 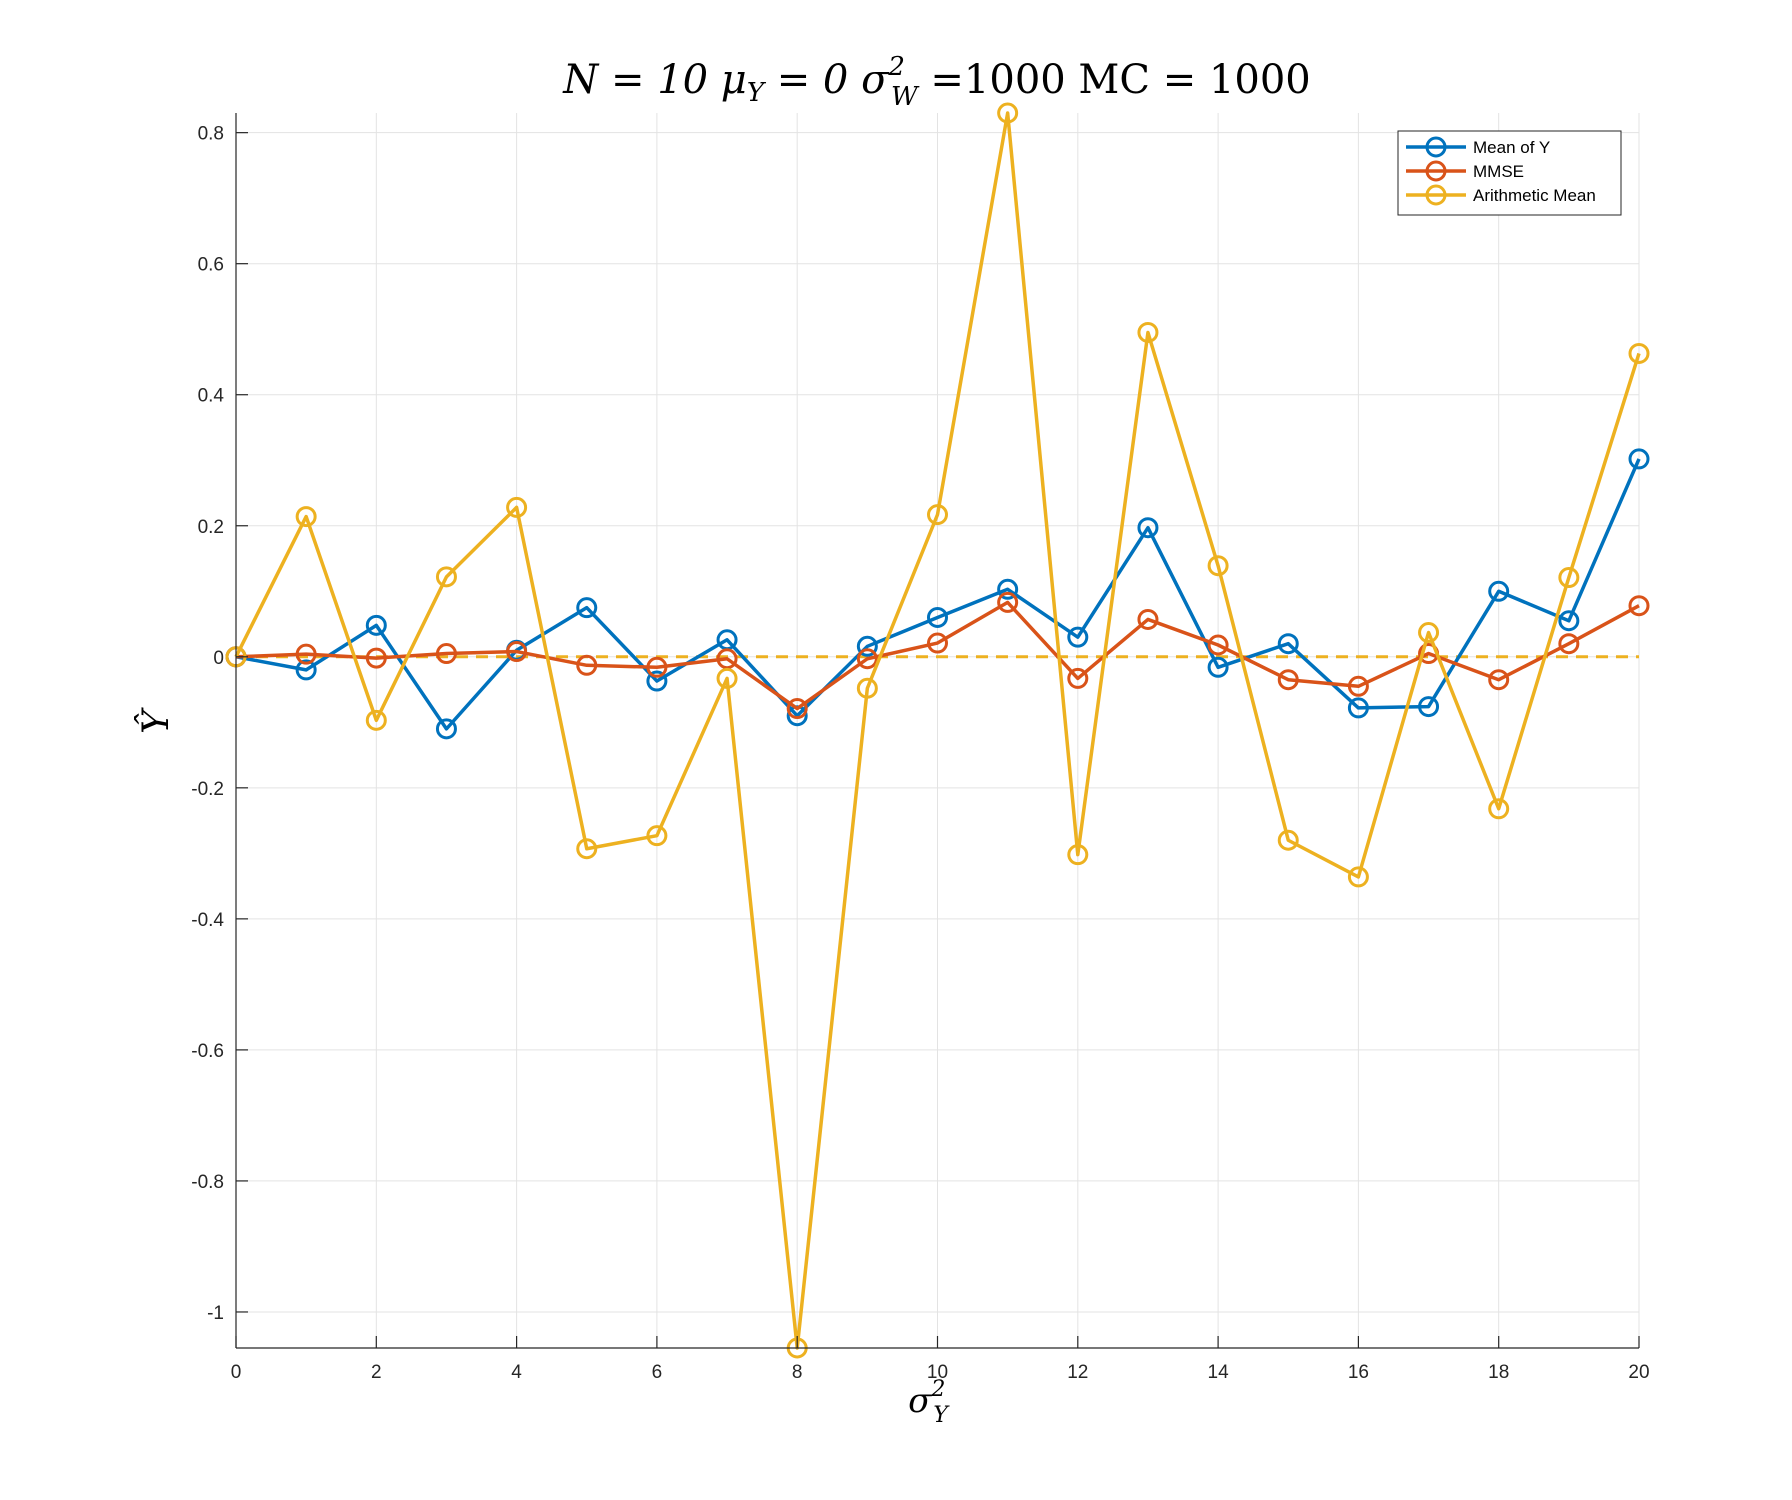 I want to click on title-sup-2: 2, so click(x=896, y=67).